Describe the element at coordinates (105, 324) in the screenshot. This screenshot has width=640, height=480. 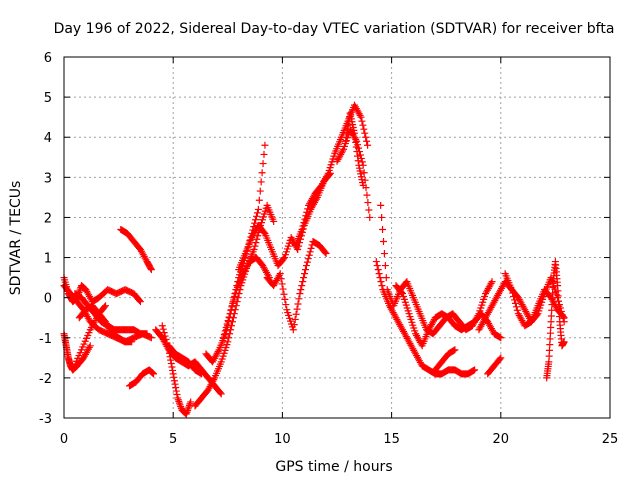
I see `series-trace-e` at that location.